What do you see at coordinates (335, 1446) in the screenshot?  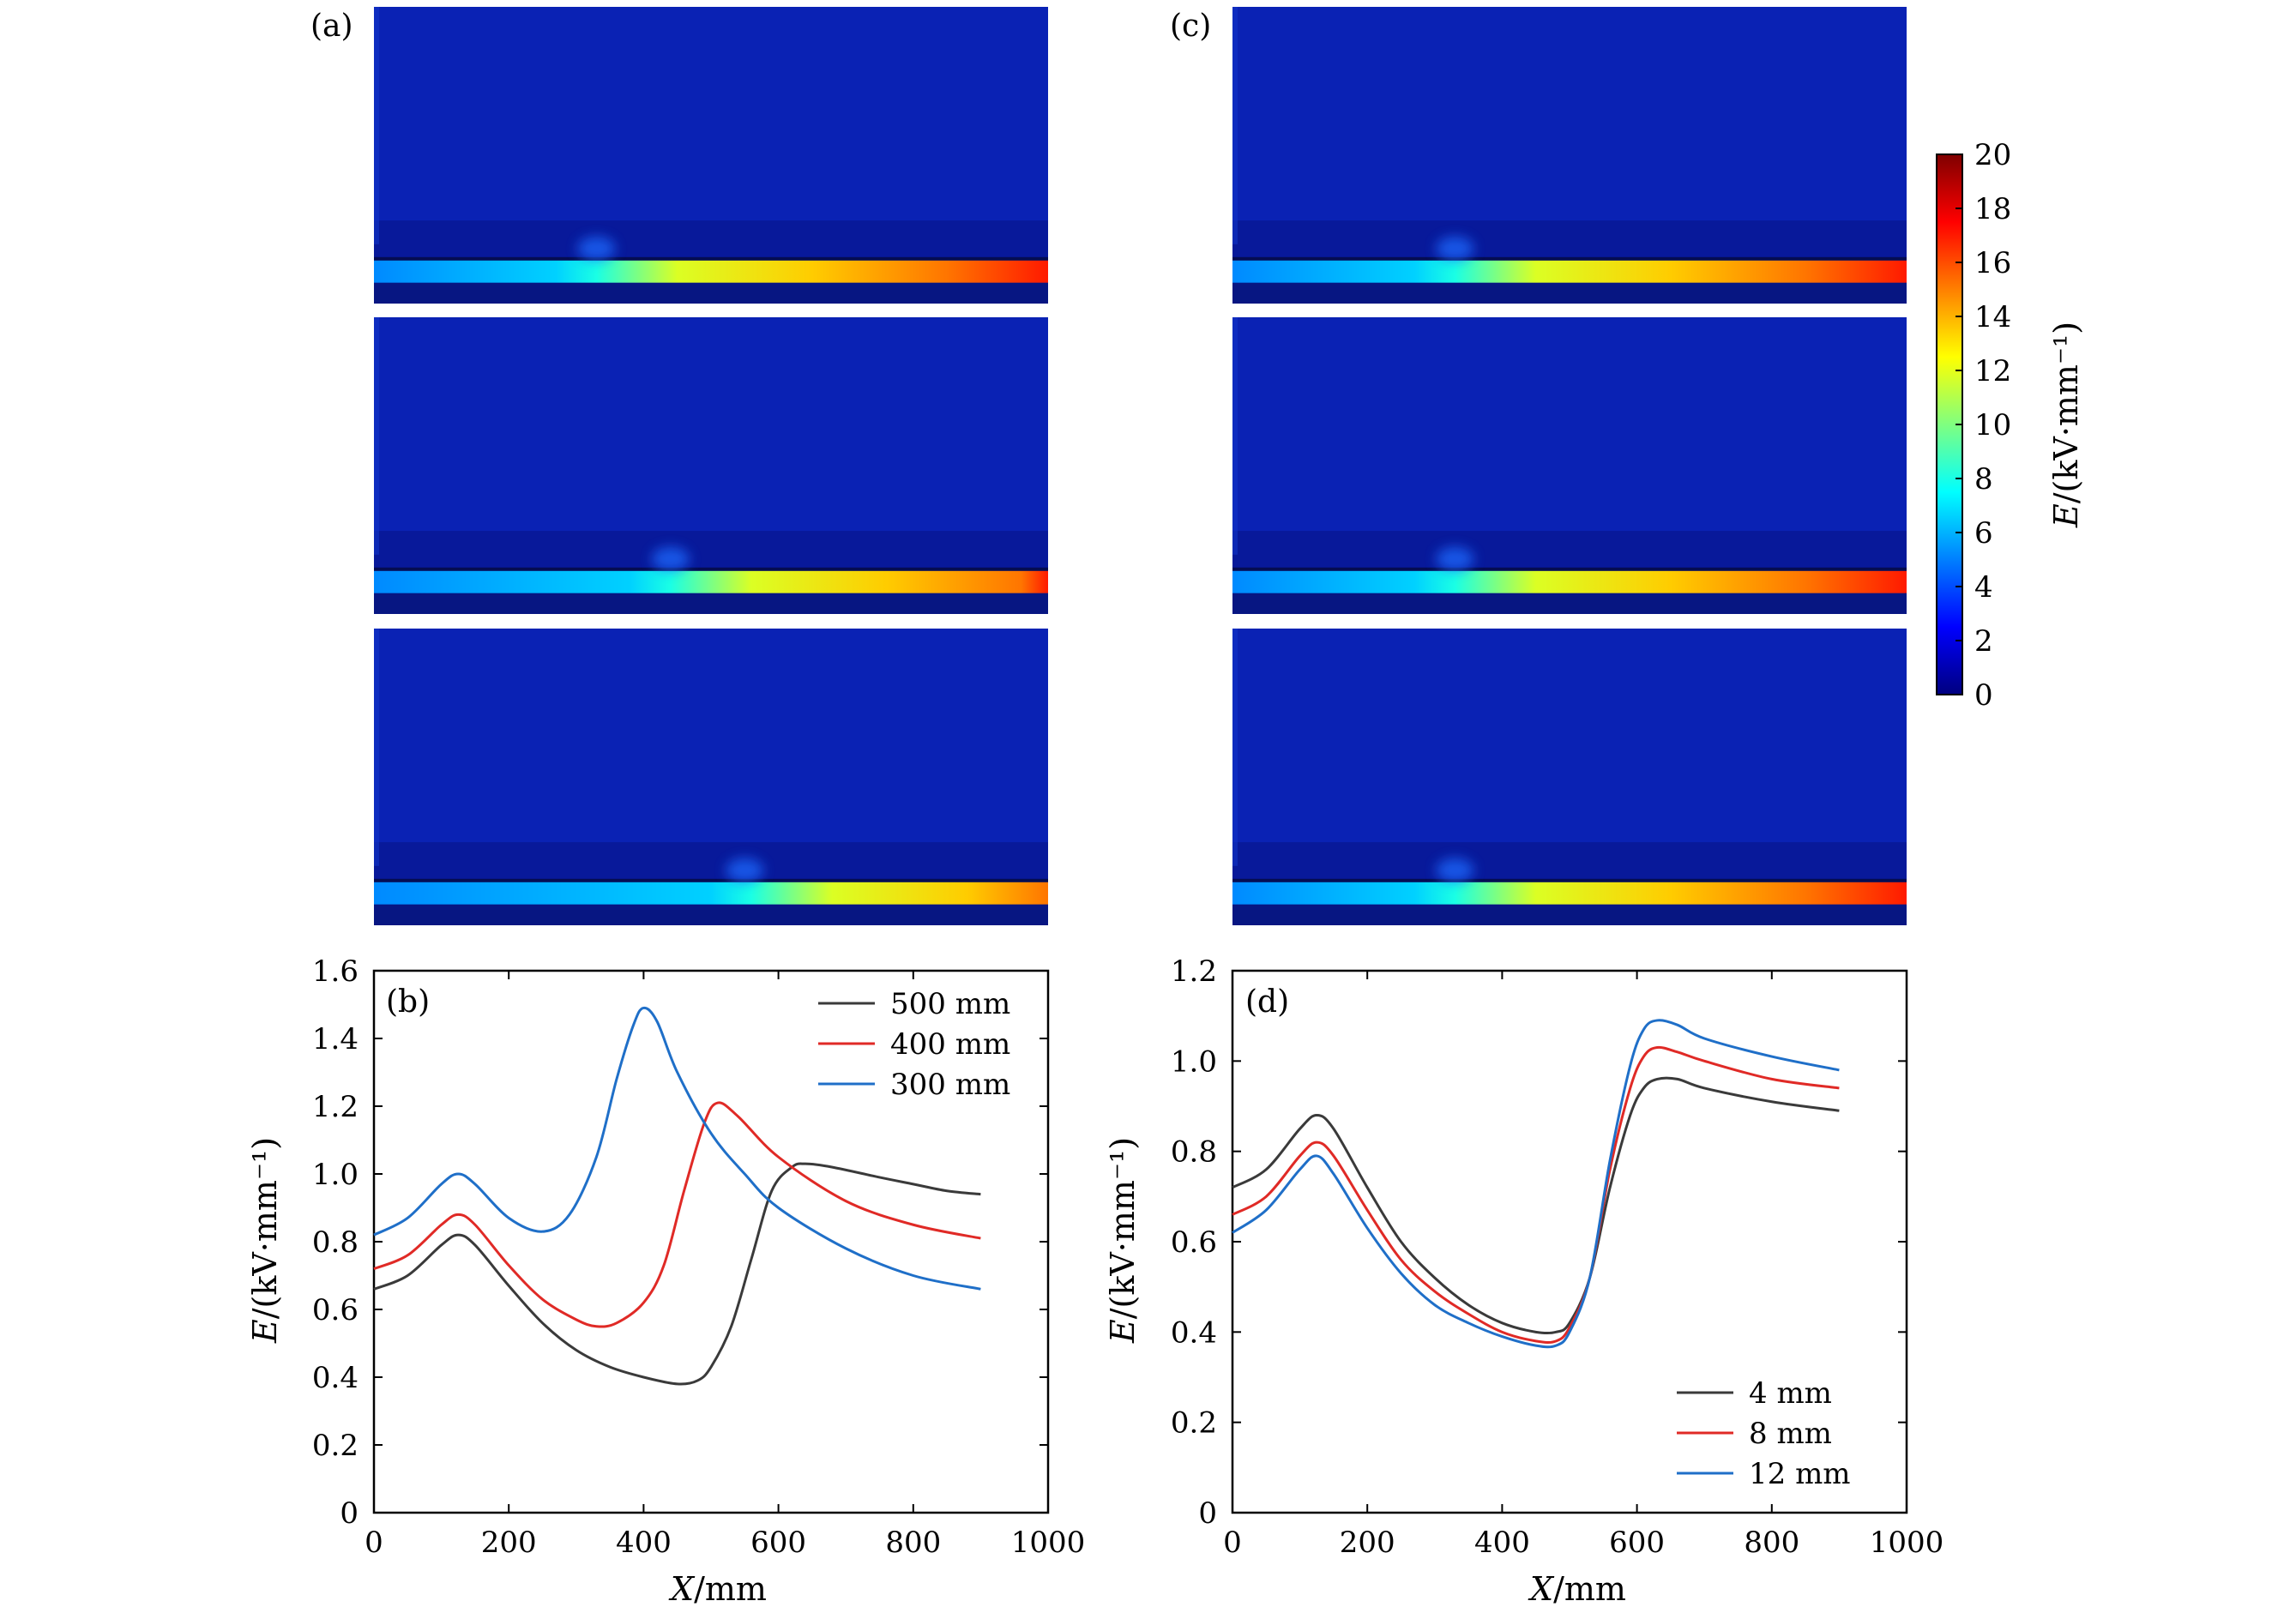 I see `y-tick-label-b: 0.2` at bounding box center [335, 1446].